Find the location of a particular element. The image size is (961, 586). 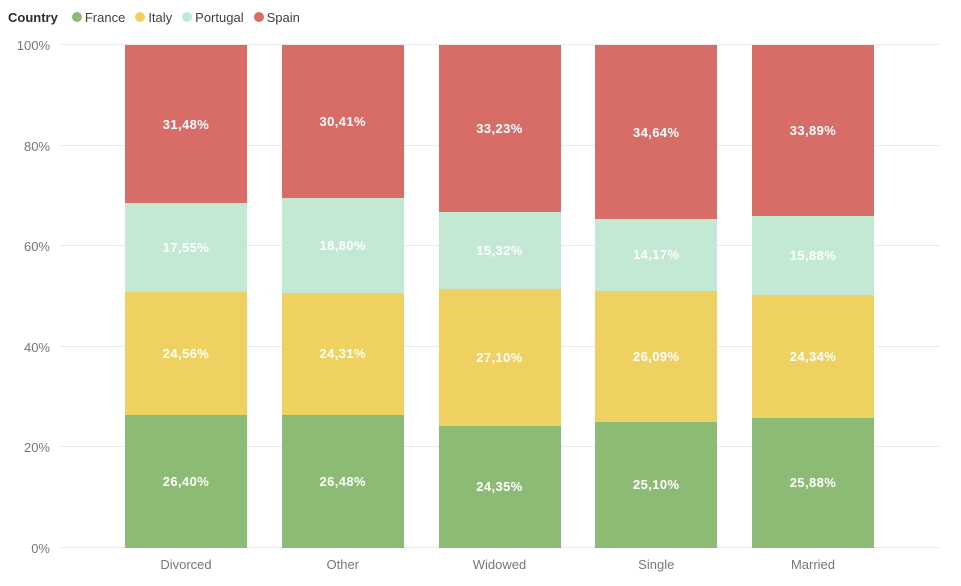

y-axis-tick-label: 60% is located at coordinates (36, 247).